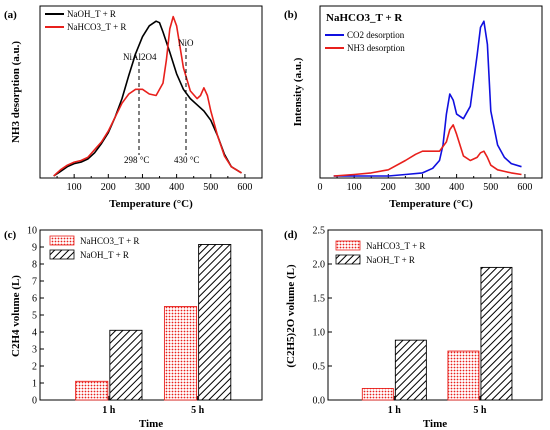  Describe the element at coordinates (291, 235) in the screenshot. I see `panel-d-label: (d)` at that location.